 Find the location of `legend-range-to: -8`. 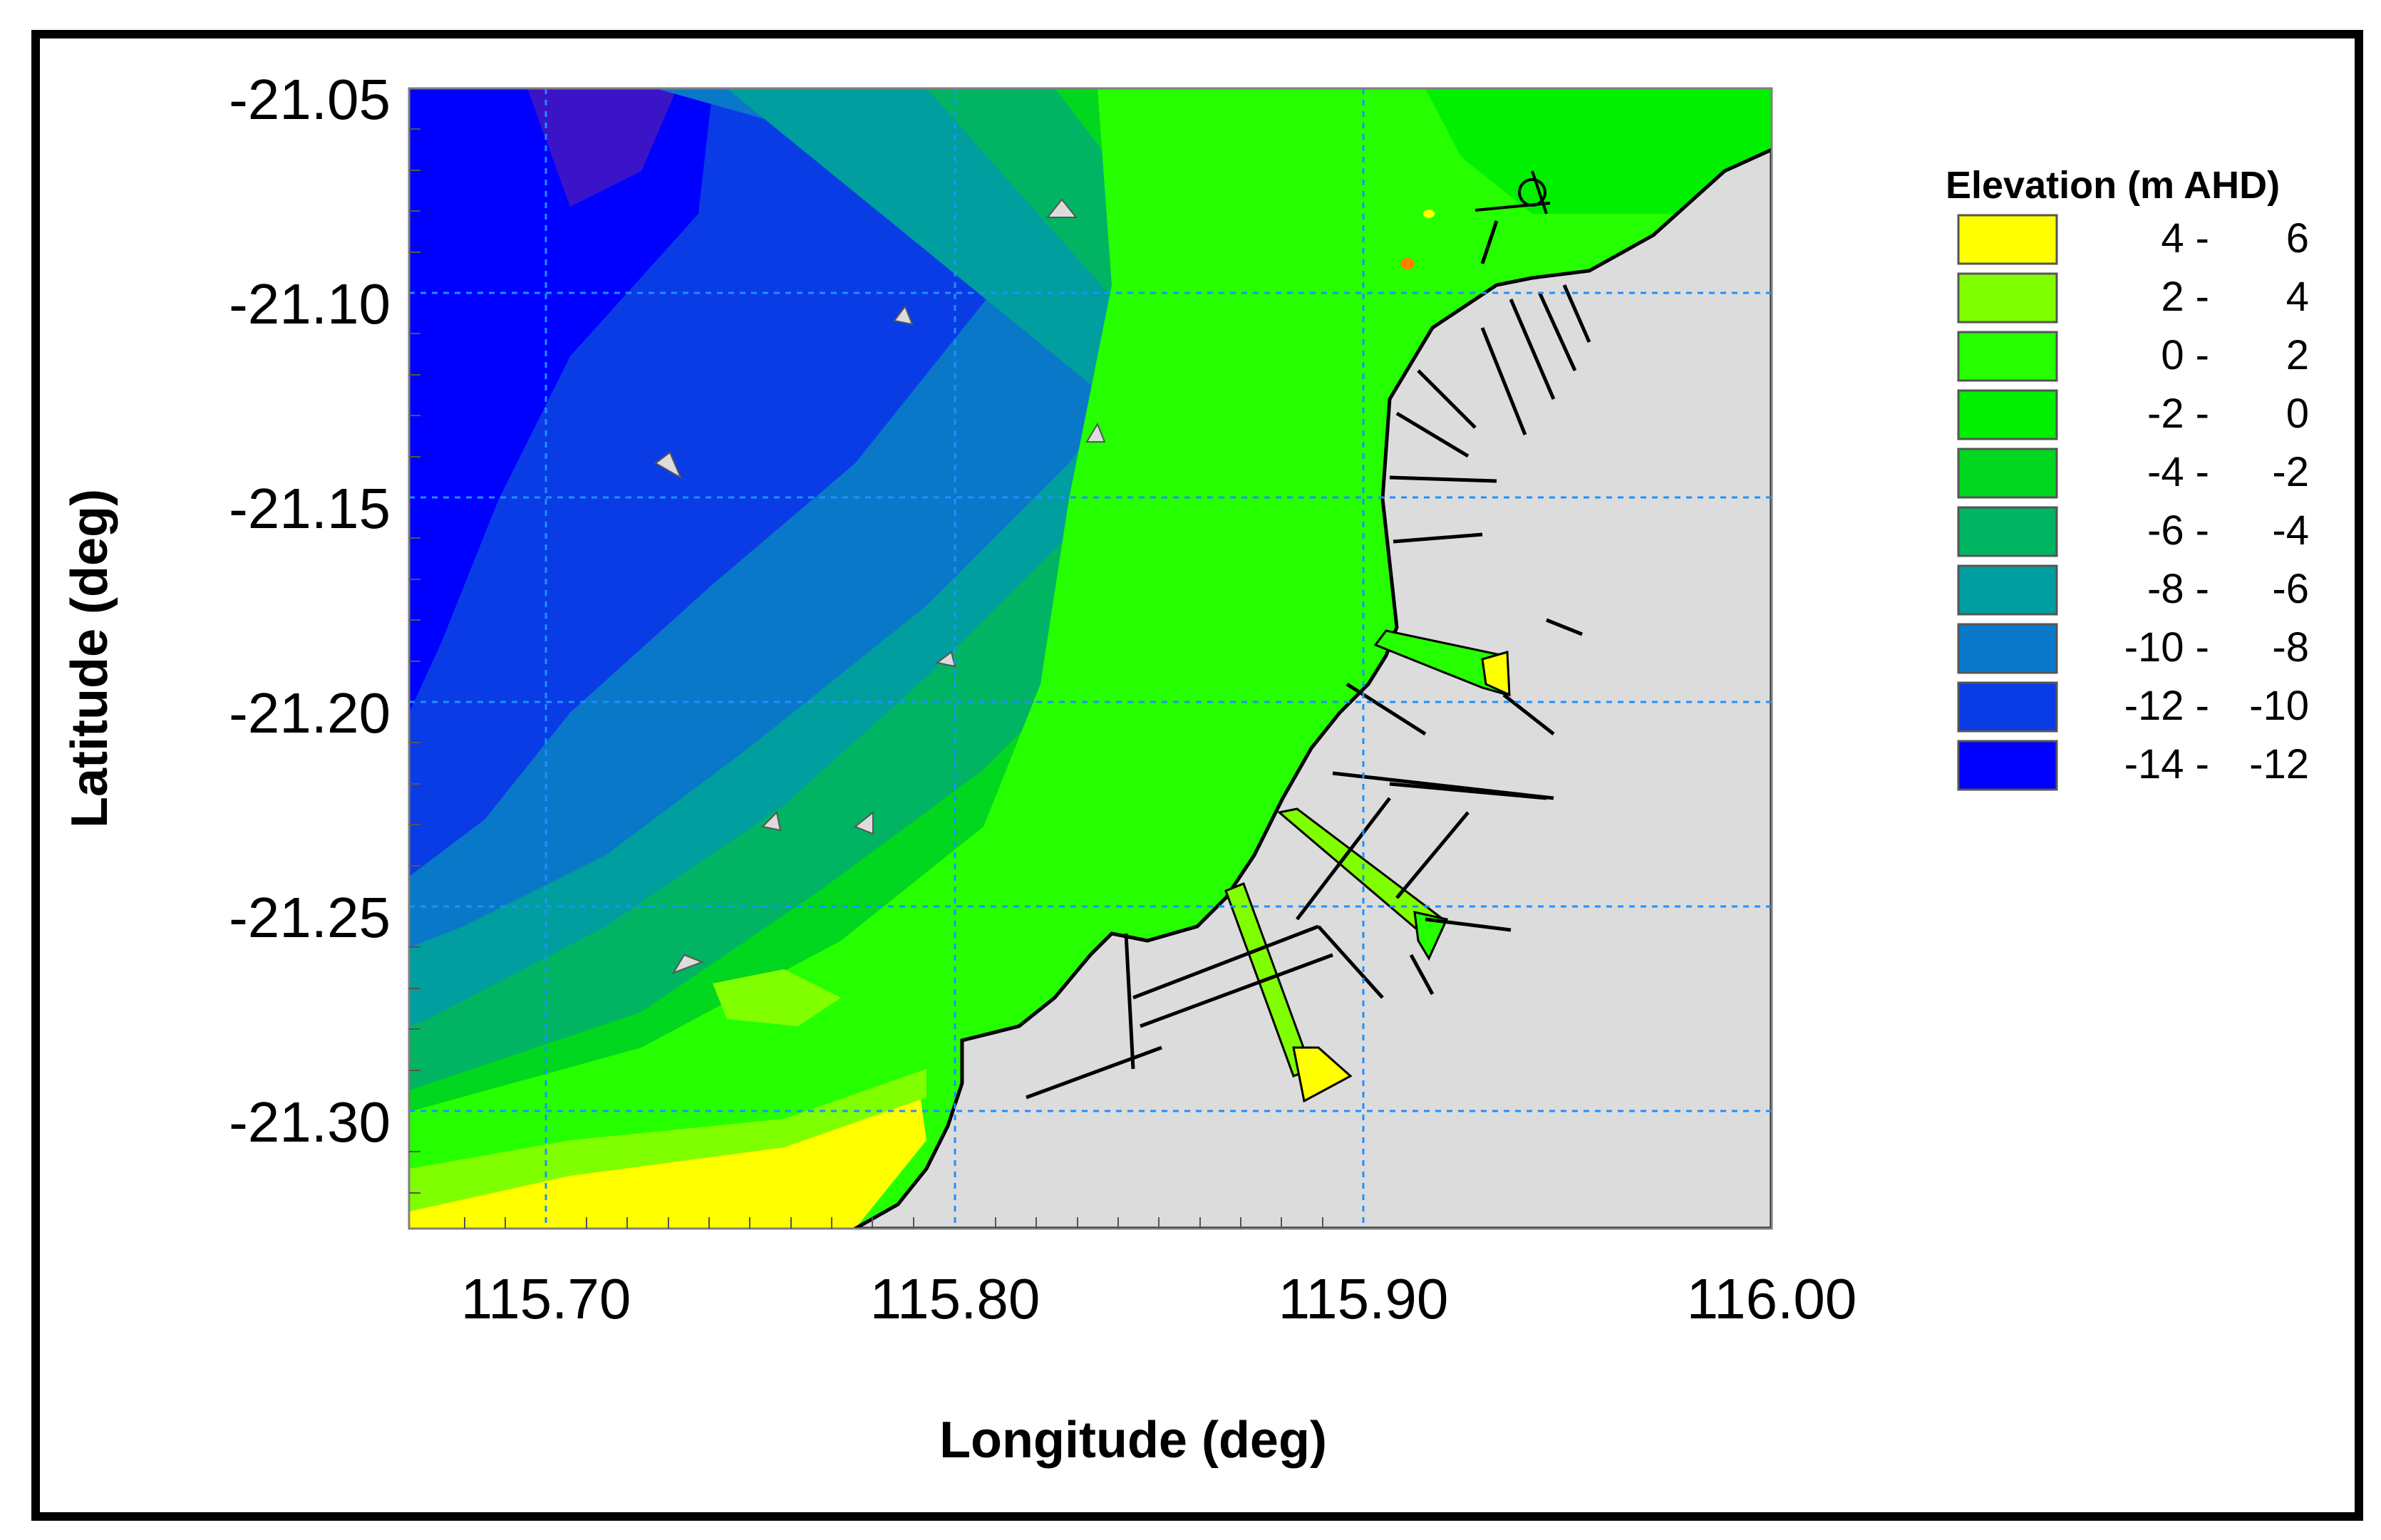

legend-range-to: -8 is located at coordinates (2291, 647).